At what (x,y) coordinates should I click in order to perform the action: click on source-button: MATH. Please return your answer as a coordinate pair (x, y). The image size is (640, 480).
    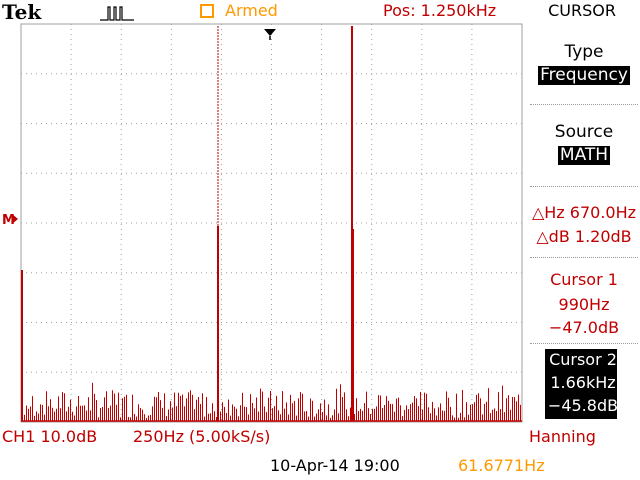
    Looking at the image, I should click on (584, 155).